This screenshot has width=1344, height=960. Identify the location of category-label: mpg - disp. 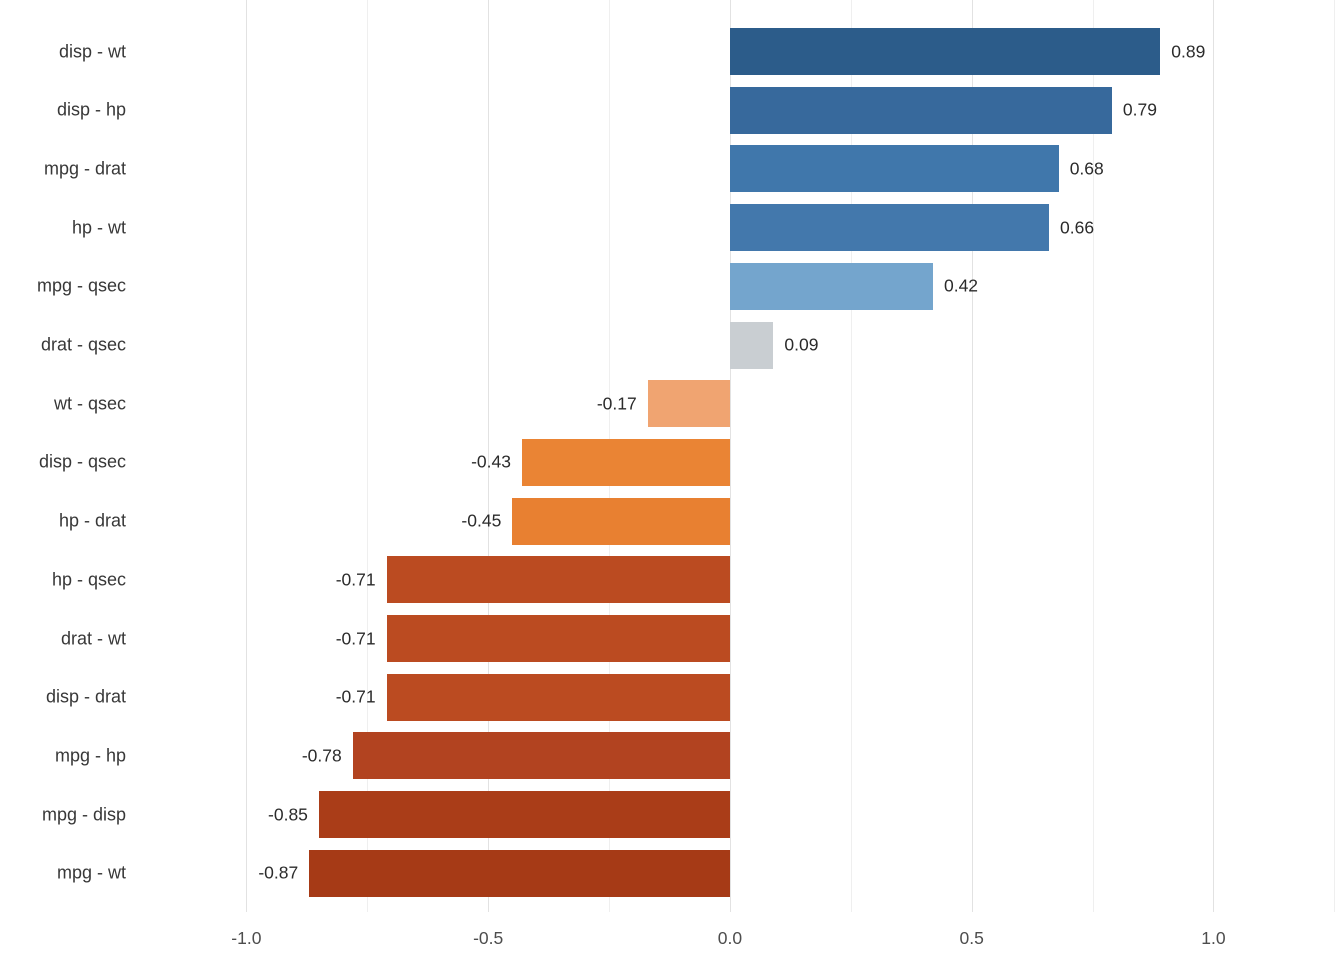
(83, 814).